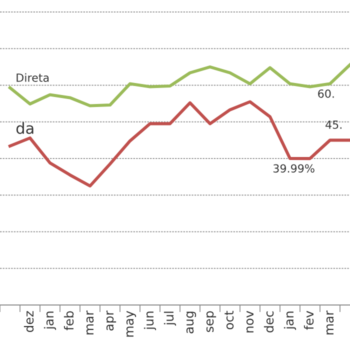  What do you see at coordinates (309, 320) in the screenshot?
I see `x-tick-label: fev` at bounding box center [309, 320].